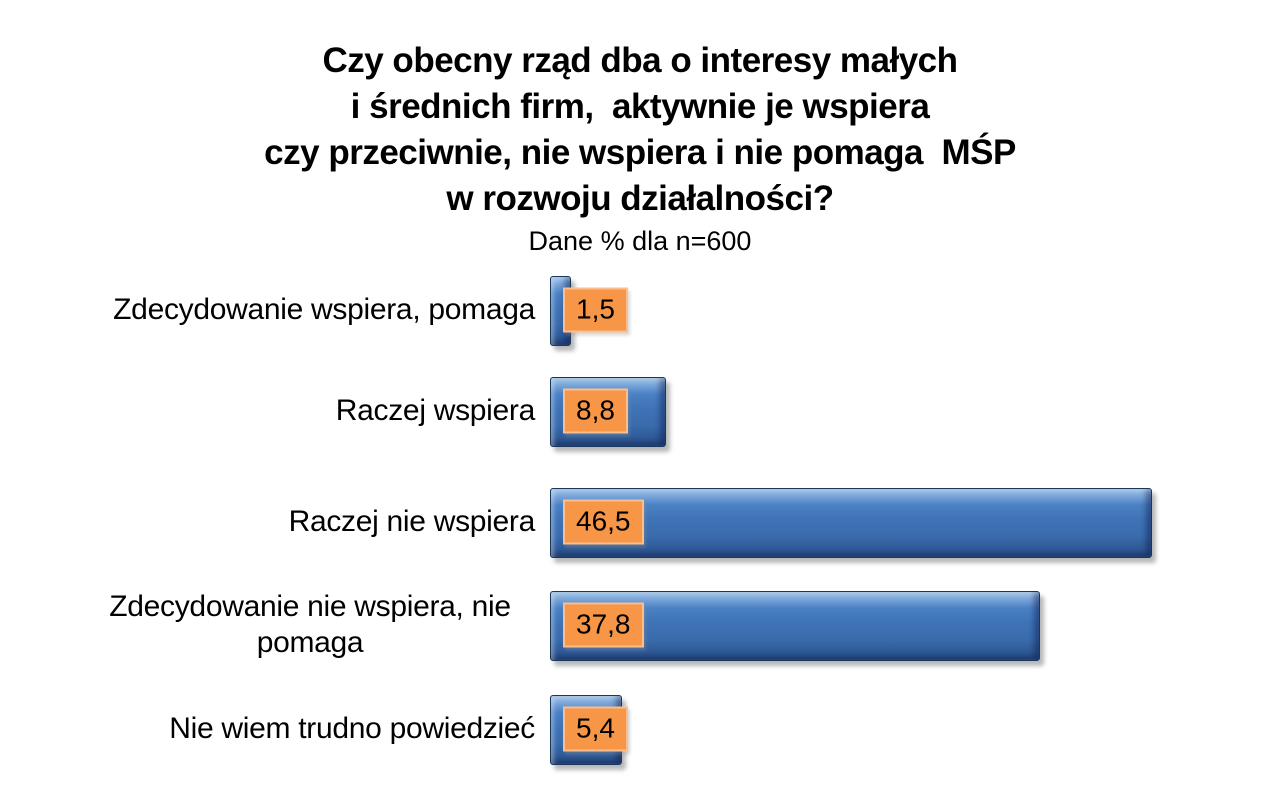  I want to click on bar-container: 46,5, so click(851, 522).